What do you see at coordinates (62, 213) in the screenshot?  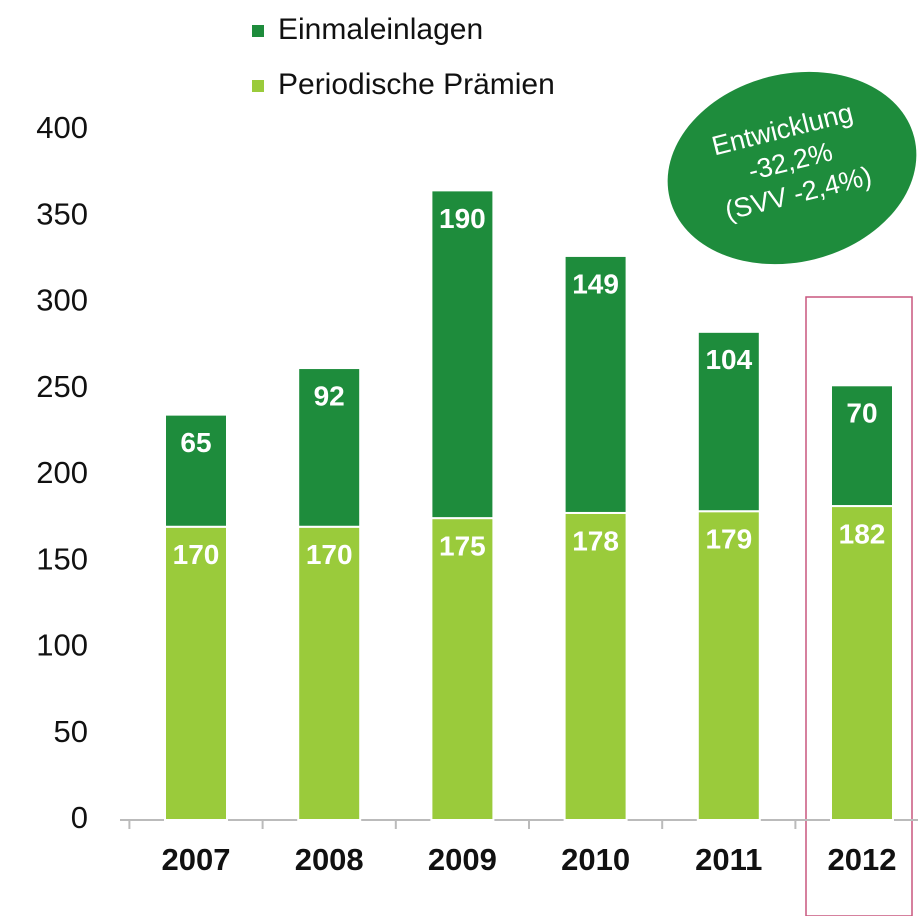 I see `y-tick-label: 350` at bounding box center [62, 213].